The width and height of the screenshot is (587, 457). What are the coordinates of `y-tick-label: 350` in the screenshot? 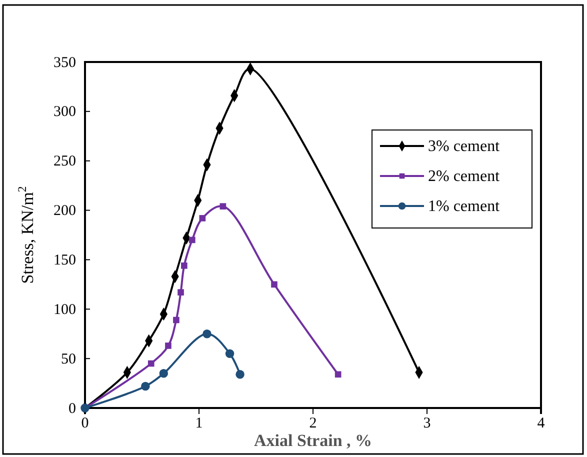 It's located at (65, 62).